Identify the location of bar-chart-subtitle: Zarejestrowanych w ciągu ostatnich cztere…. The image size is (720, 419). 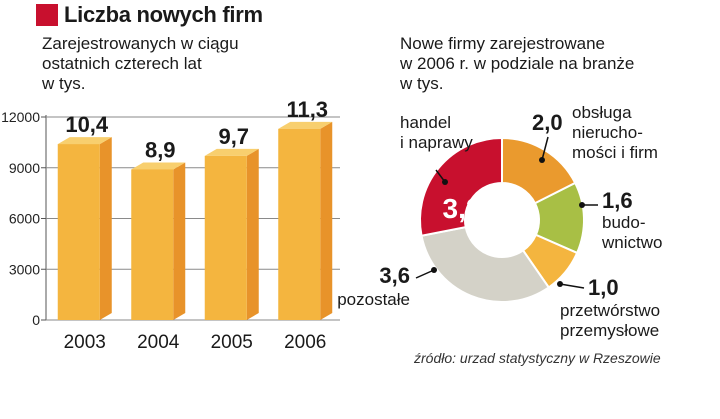
(157, 64).